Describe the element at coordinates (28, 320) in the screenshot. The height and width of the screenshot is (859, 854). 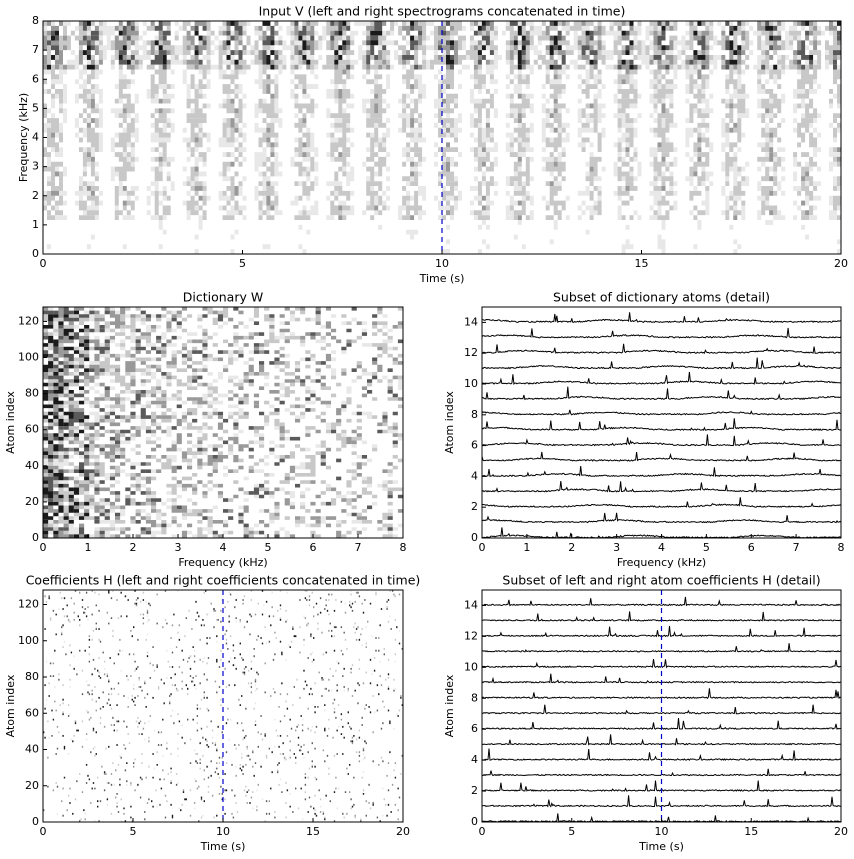
I see `y-tick-label: 120` at that location.